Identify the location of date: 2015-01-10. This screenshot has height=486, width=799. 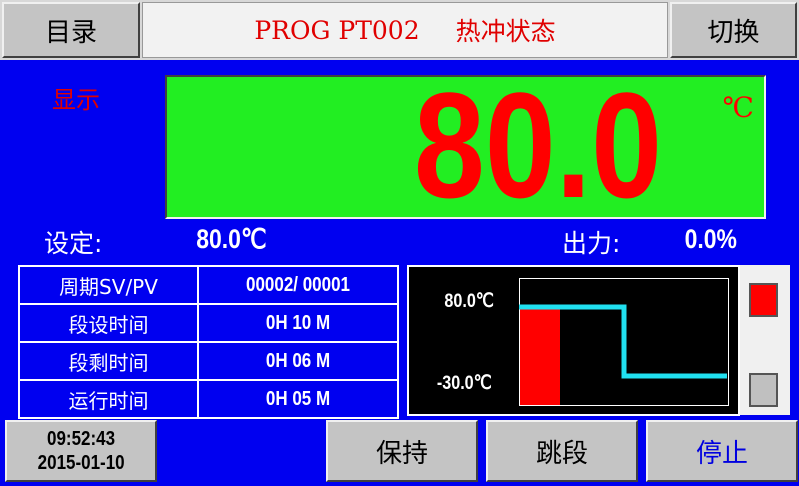
(81, 463).